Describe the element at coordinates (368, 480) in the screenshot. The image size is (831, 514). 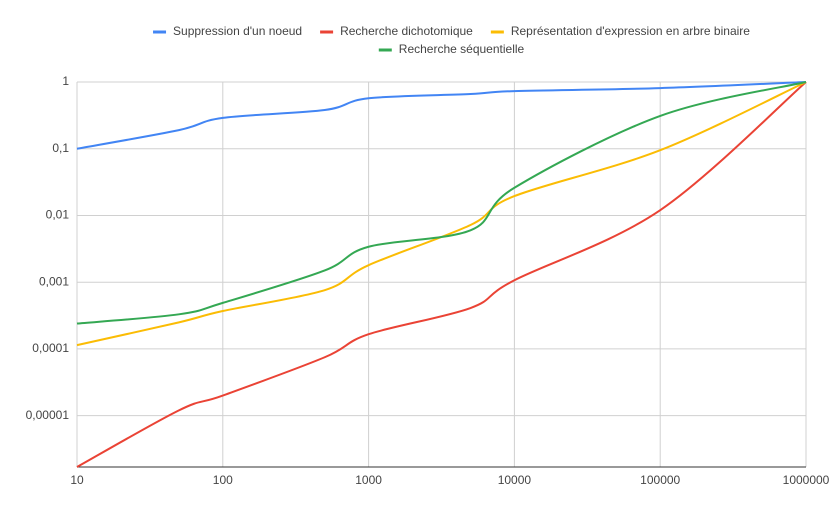
I see `x-tick-label: 1000` at that location.